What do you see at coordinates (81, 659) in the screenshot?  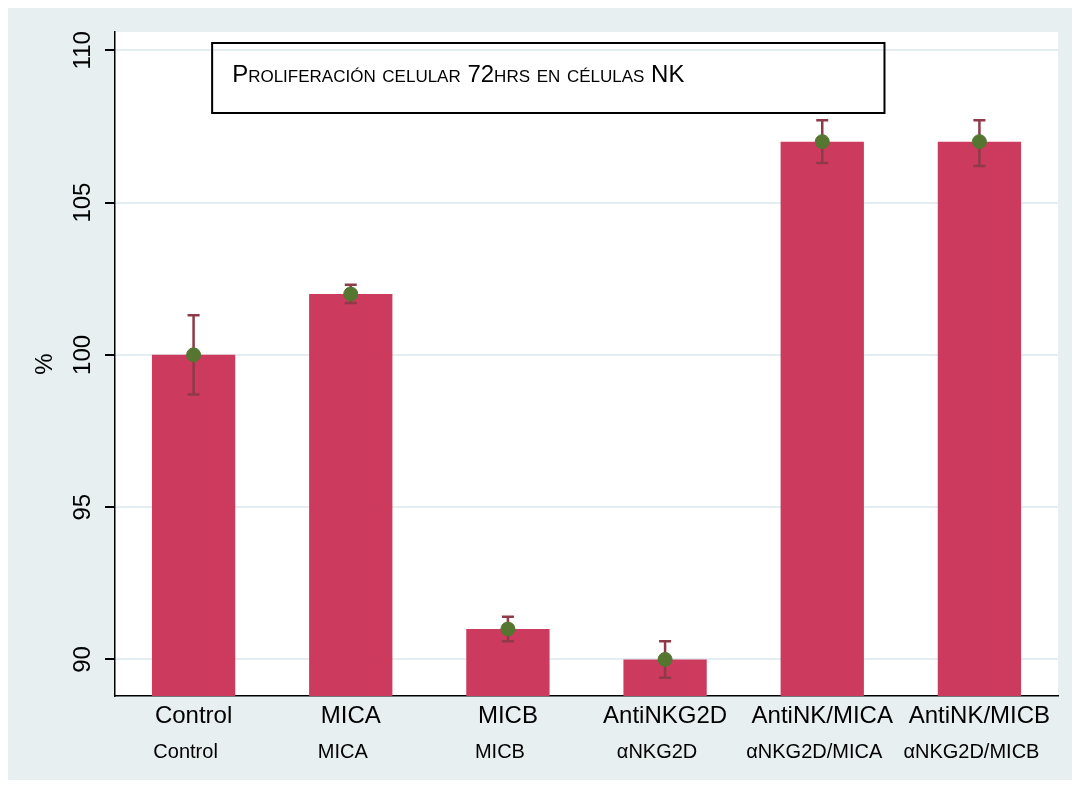 I see `y-tick-label: 90` at bounding box center [81, 659].